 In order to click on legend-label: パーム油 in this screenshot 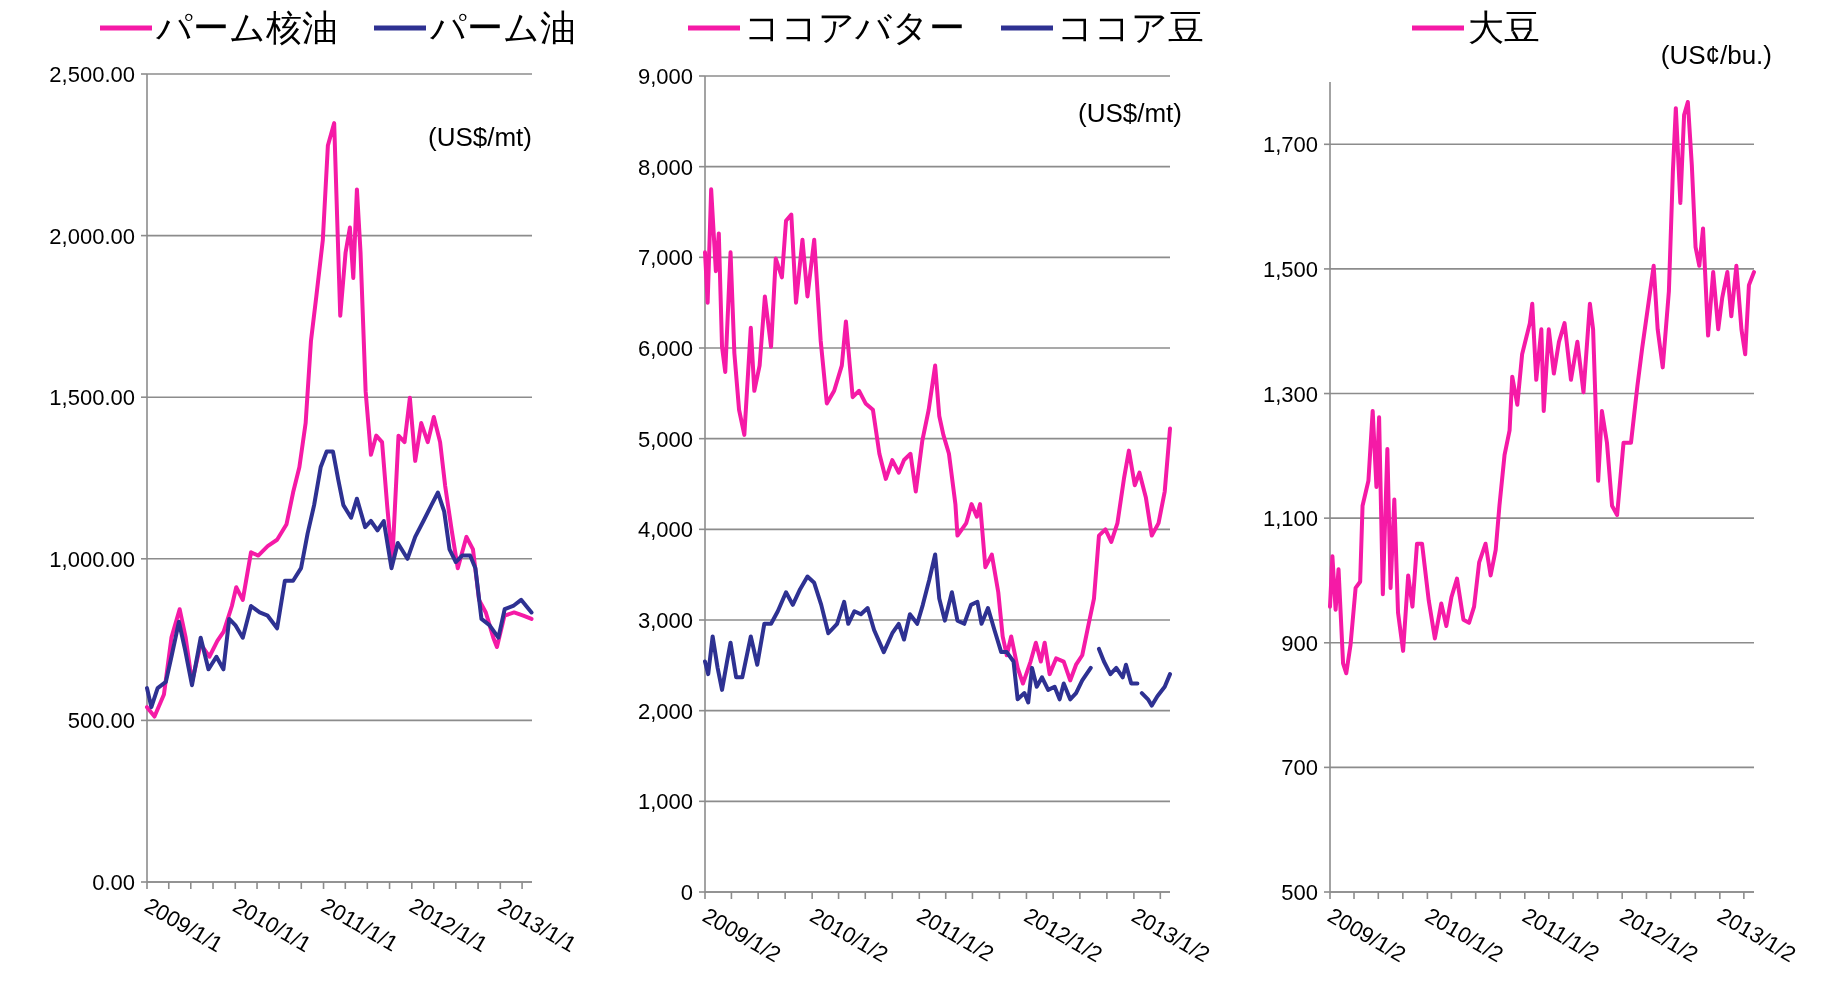, I will do `click(502, 27)`.